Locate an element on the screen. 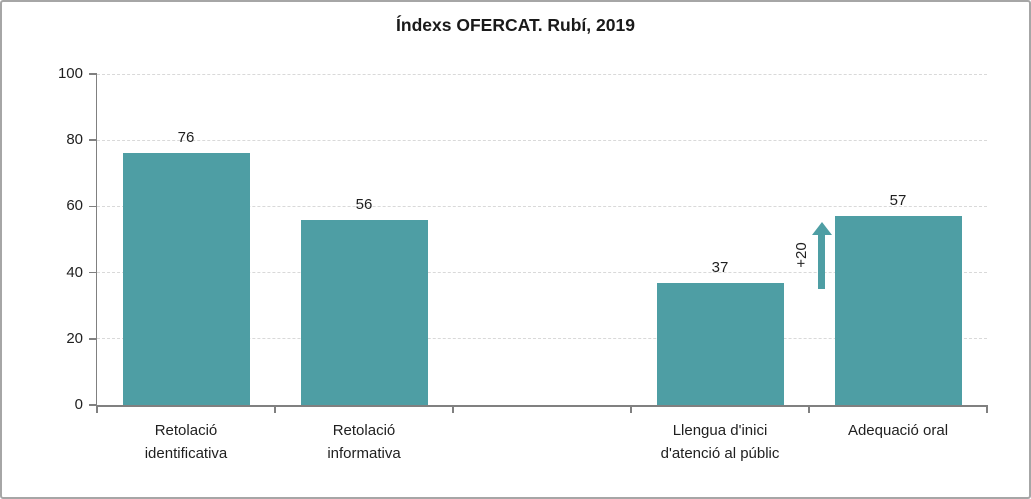  category-label-line: d'atenció al públic is located at coordinates (720, 453).